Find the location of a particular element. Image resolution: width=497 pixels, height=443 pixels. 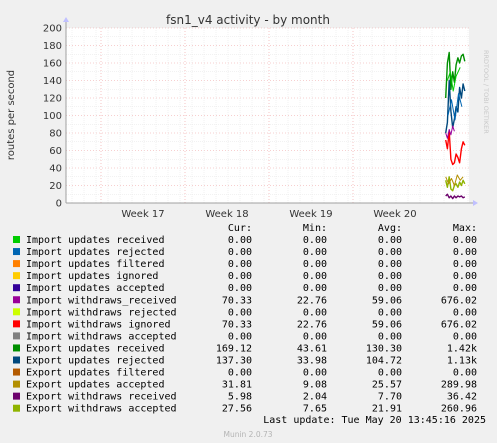

legend-value-min: 33.98 is located at coordinates (312, 361).